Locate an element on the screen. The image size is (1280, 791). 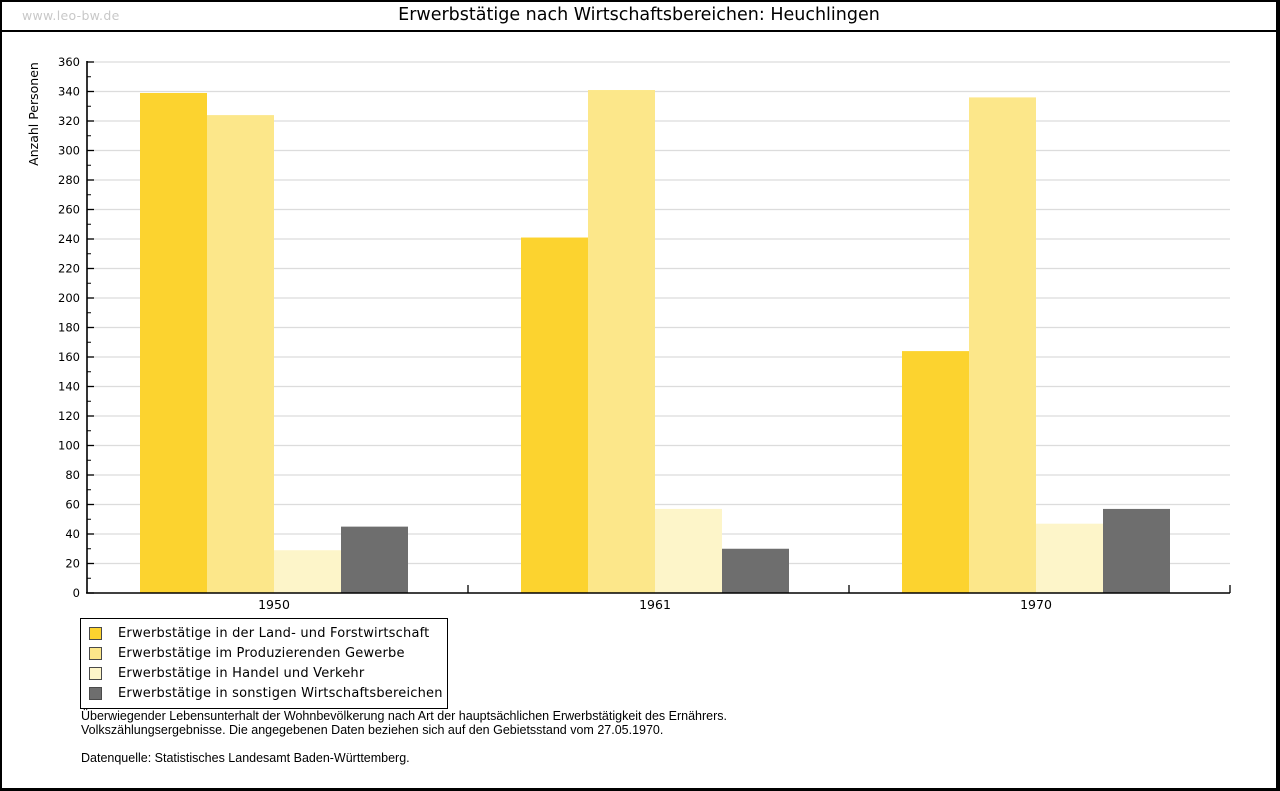
y-tick-label-360: 360 is located at coordinates (69, 62).